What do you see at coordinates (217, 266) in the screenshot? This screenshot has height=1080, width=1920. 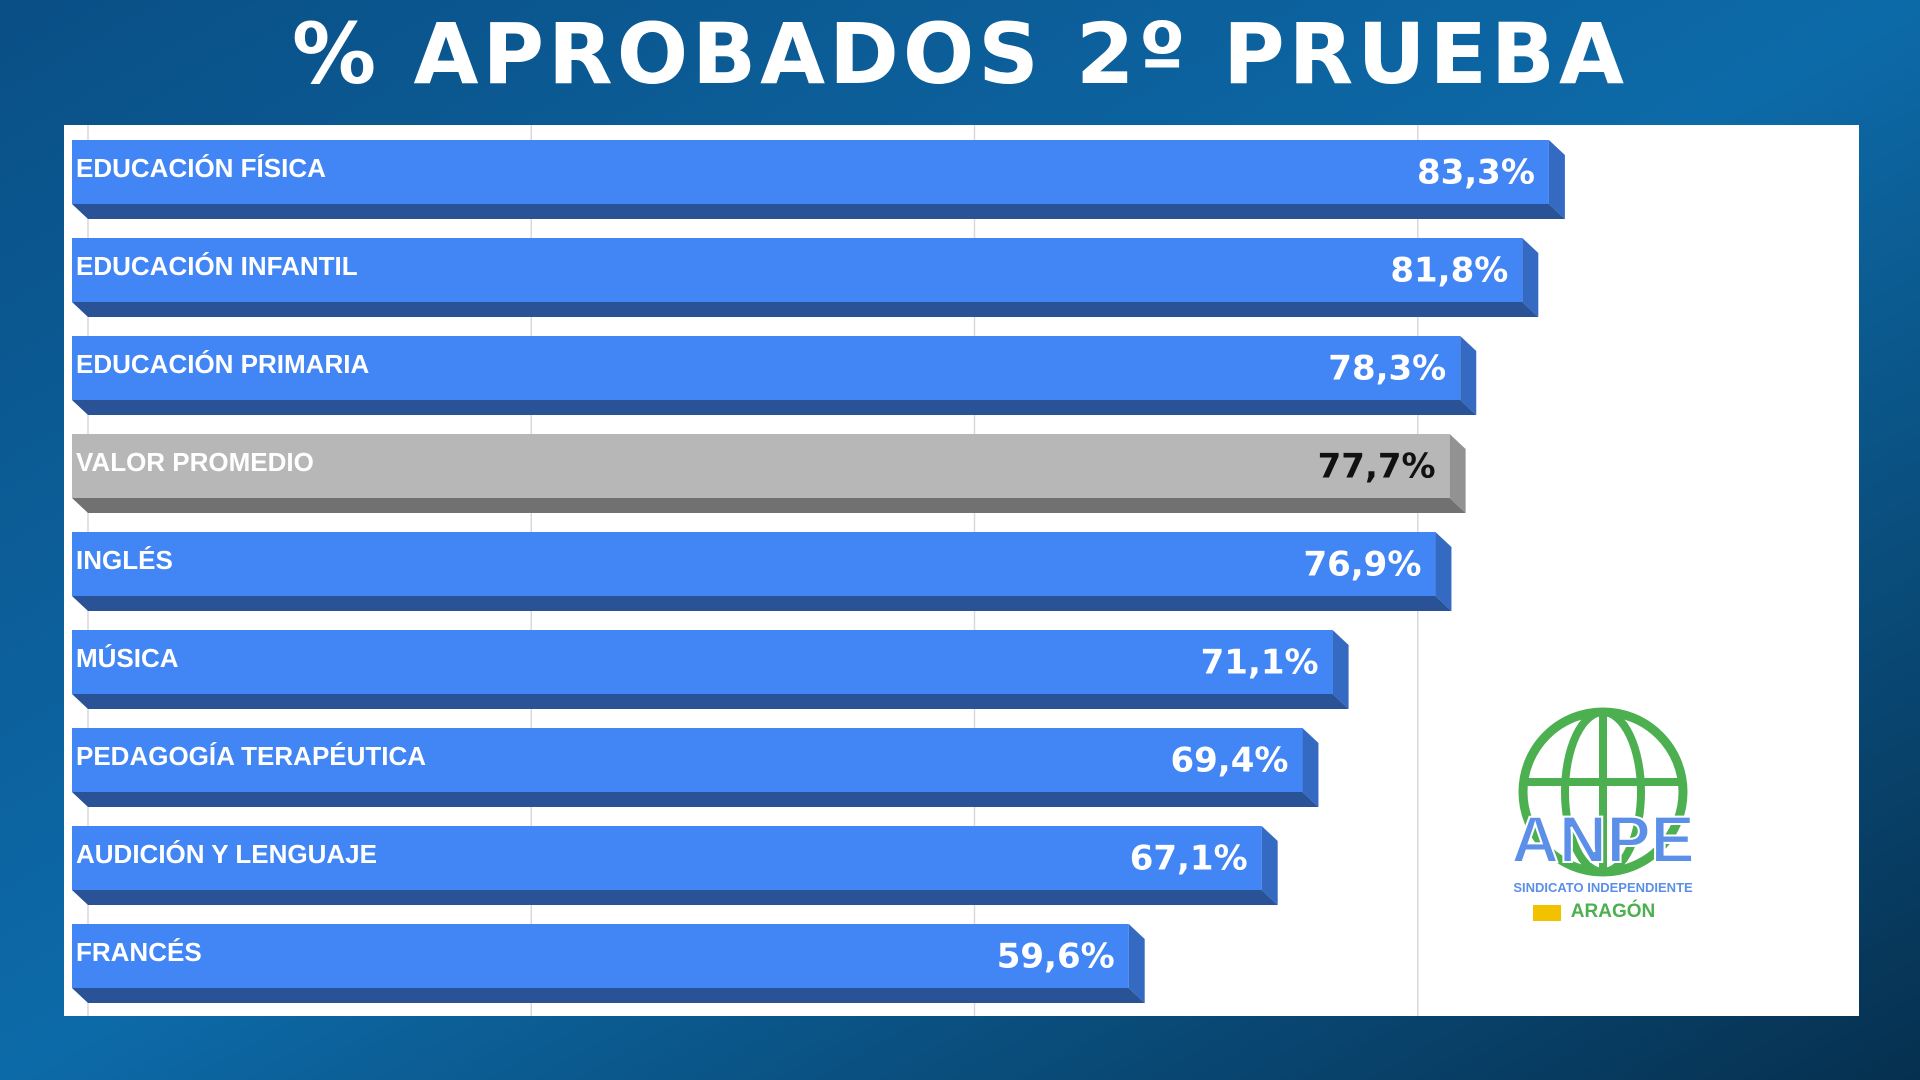 I see `category-label: EDUCACIÓN INFANTIL` at bounding box center [217, 266].